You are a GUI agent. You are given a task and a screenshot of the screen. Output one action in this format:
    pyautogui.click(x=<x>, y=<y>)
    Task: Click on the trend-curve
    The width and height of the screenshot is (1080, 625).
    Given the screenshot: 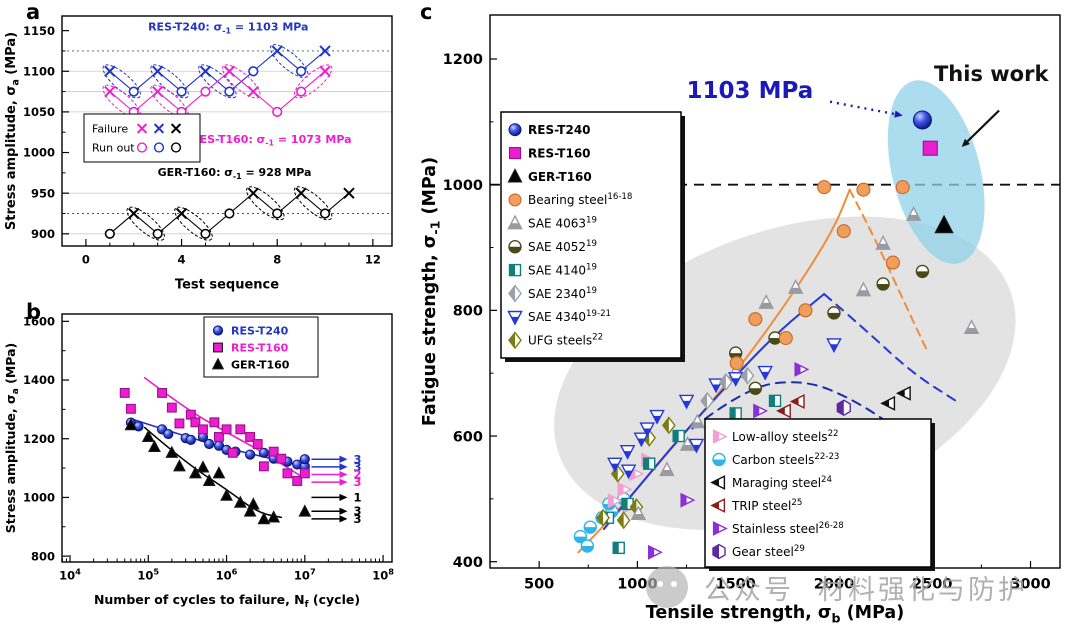 What is the action you would take?
    pyautogui.click(x=213, y=472)
    